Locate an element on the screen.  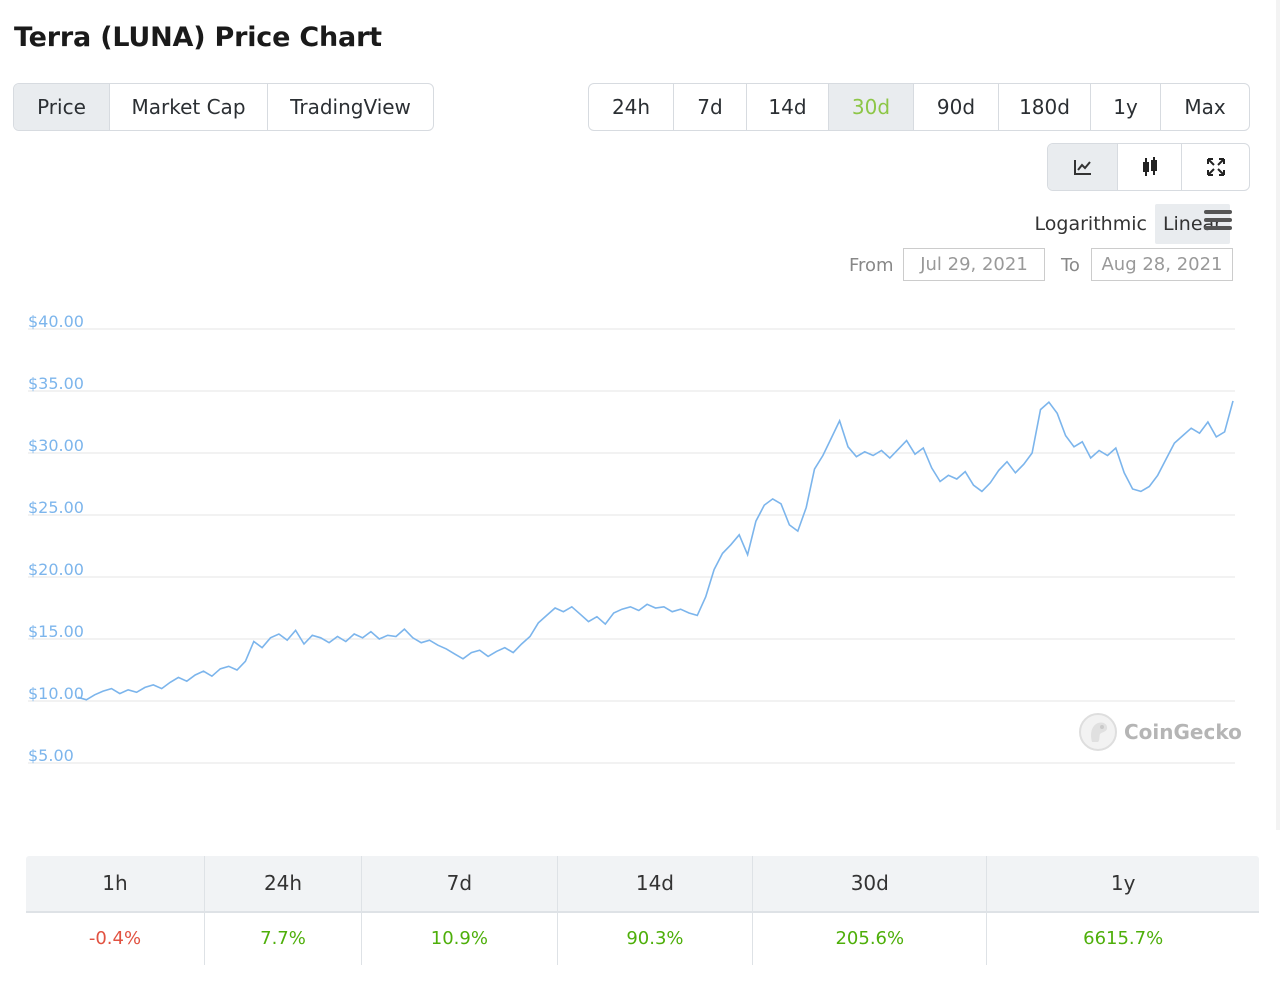
fullscreen-icon is located at coordinates (1215, 167).